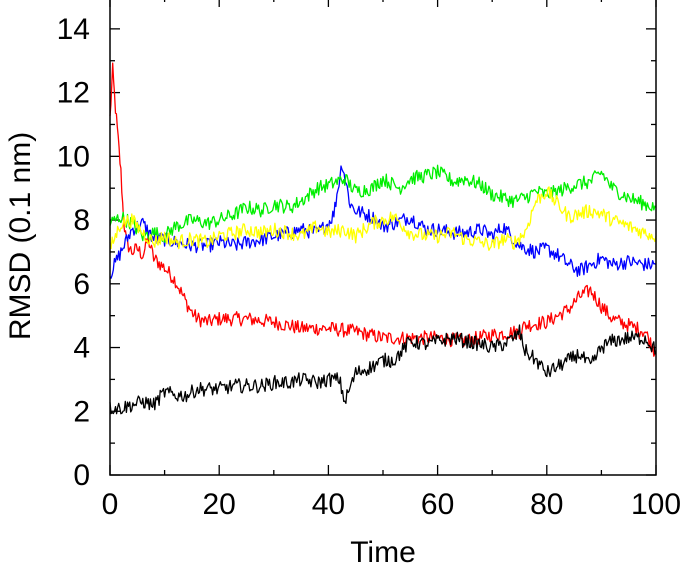  What do you see at coordinates (110, 504) in the screenshot?
I see `x-tick-label: 0` at bounding box center [110, 504].